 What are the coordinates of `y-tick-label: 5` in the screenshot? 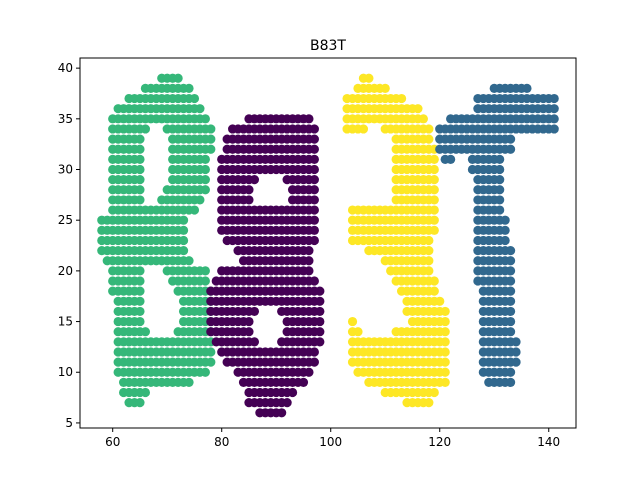 It's located at (69, 423).